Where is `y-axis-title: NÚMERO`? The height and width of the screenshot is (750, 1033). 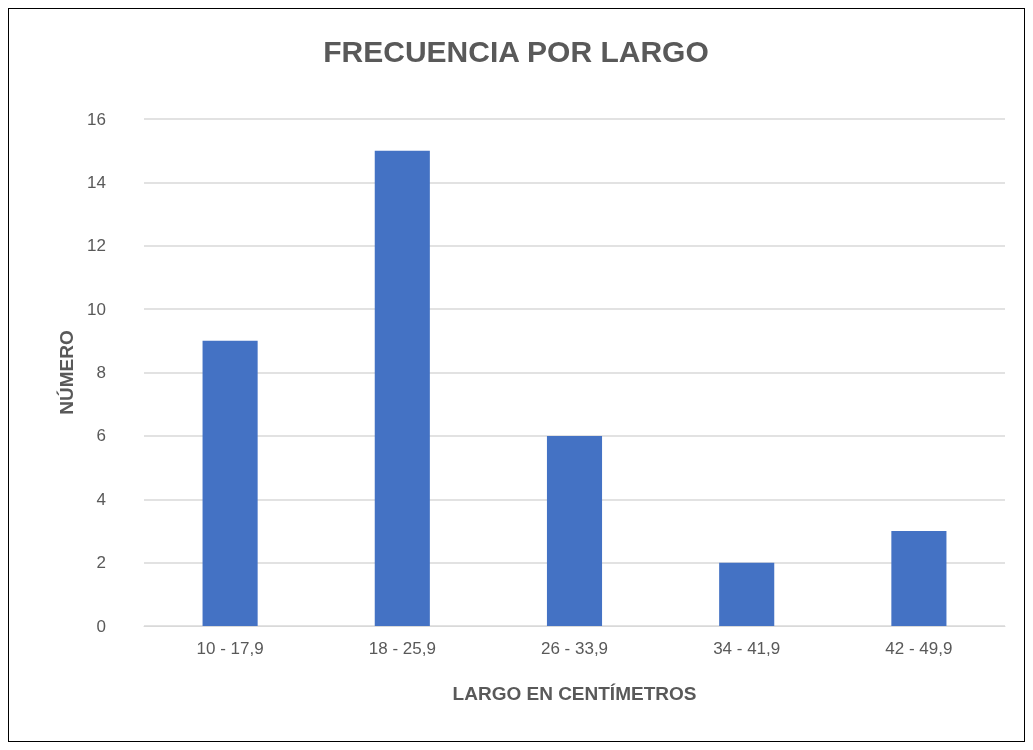
y-axis-title: NÚMERO is located at coordinates (67, 372).